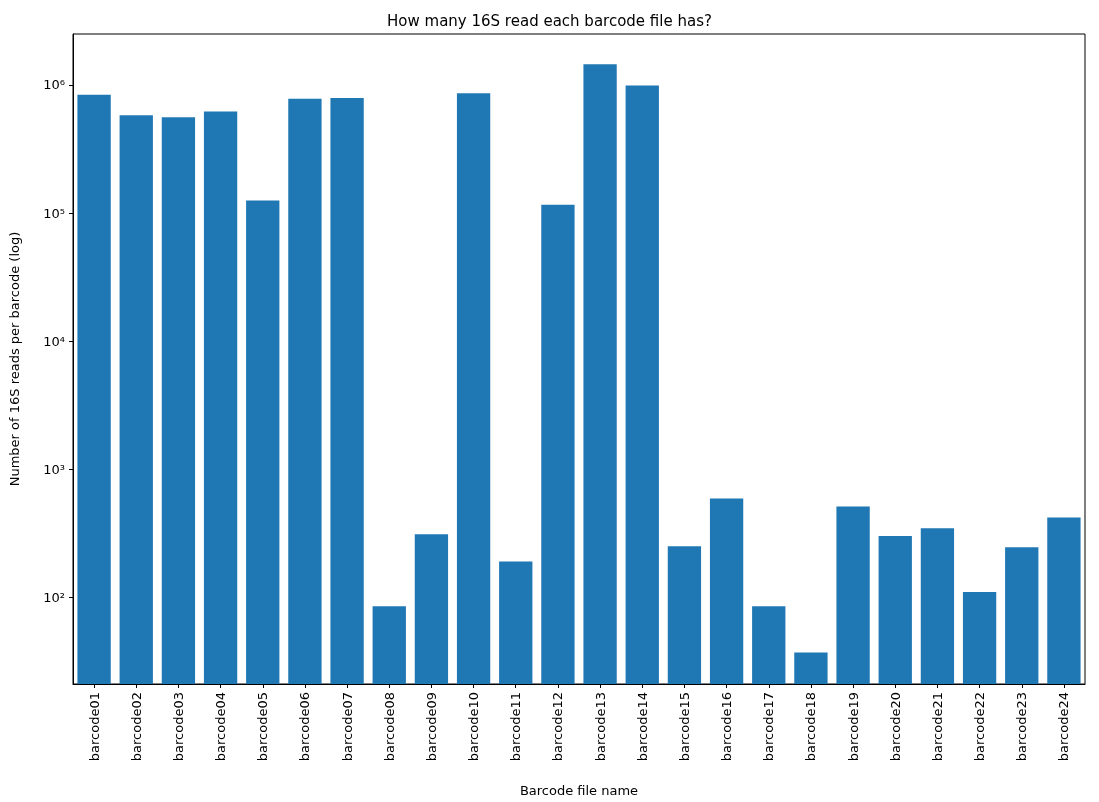 This screenshot has width=1099, height=802. What do you see at coordinates (54, 469) in the screenshot?
I see `y-tick-label: 10³` at bounding box center [54, 469].